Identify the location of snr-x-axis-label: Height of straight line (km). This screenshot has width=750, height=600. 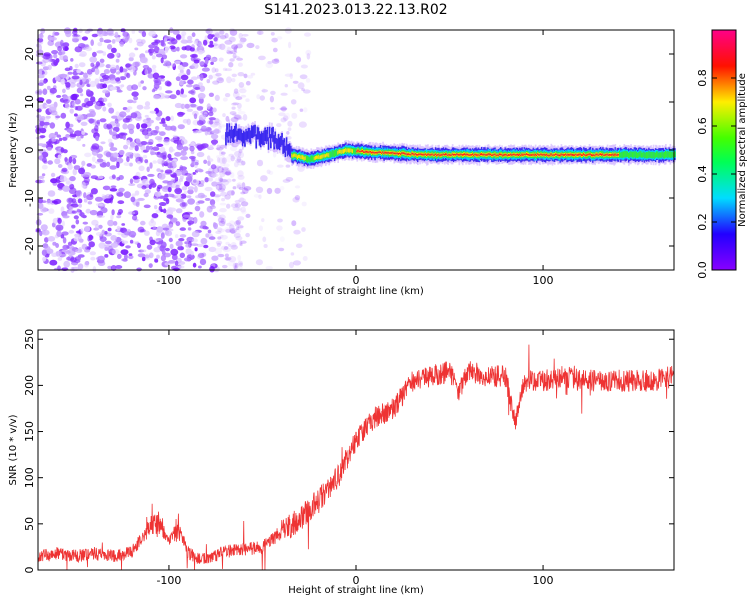
(356, 590).